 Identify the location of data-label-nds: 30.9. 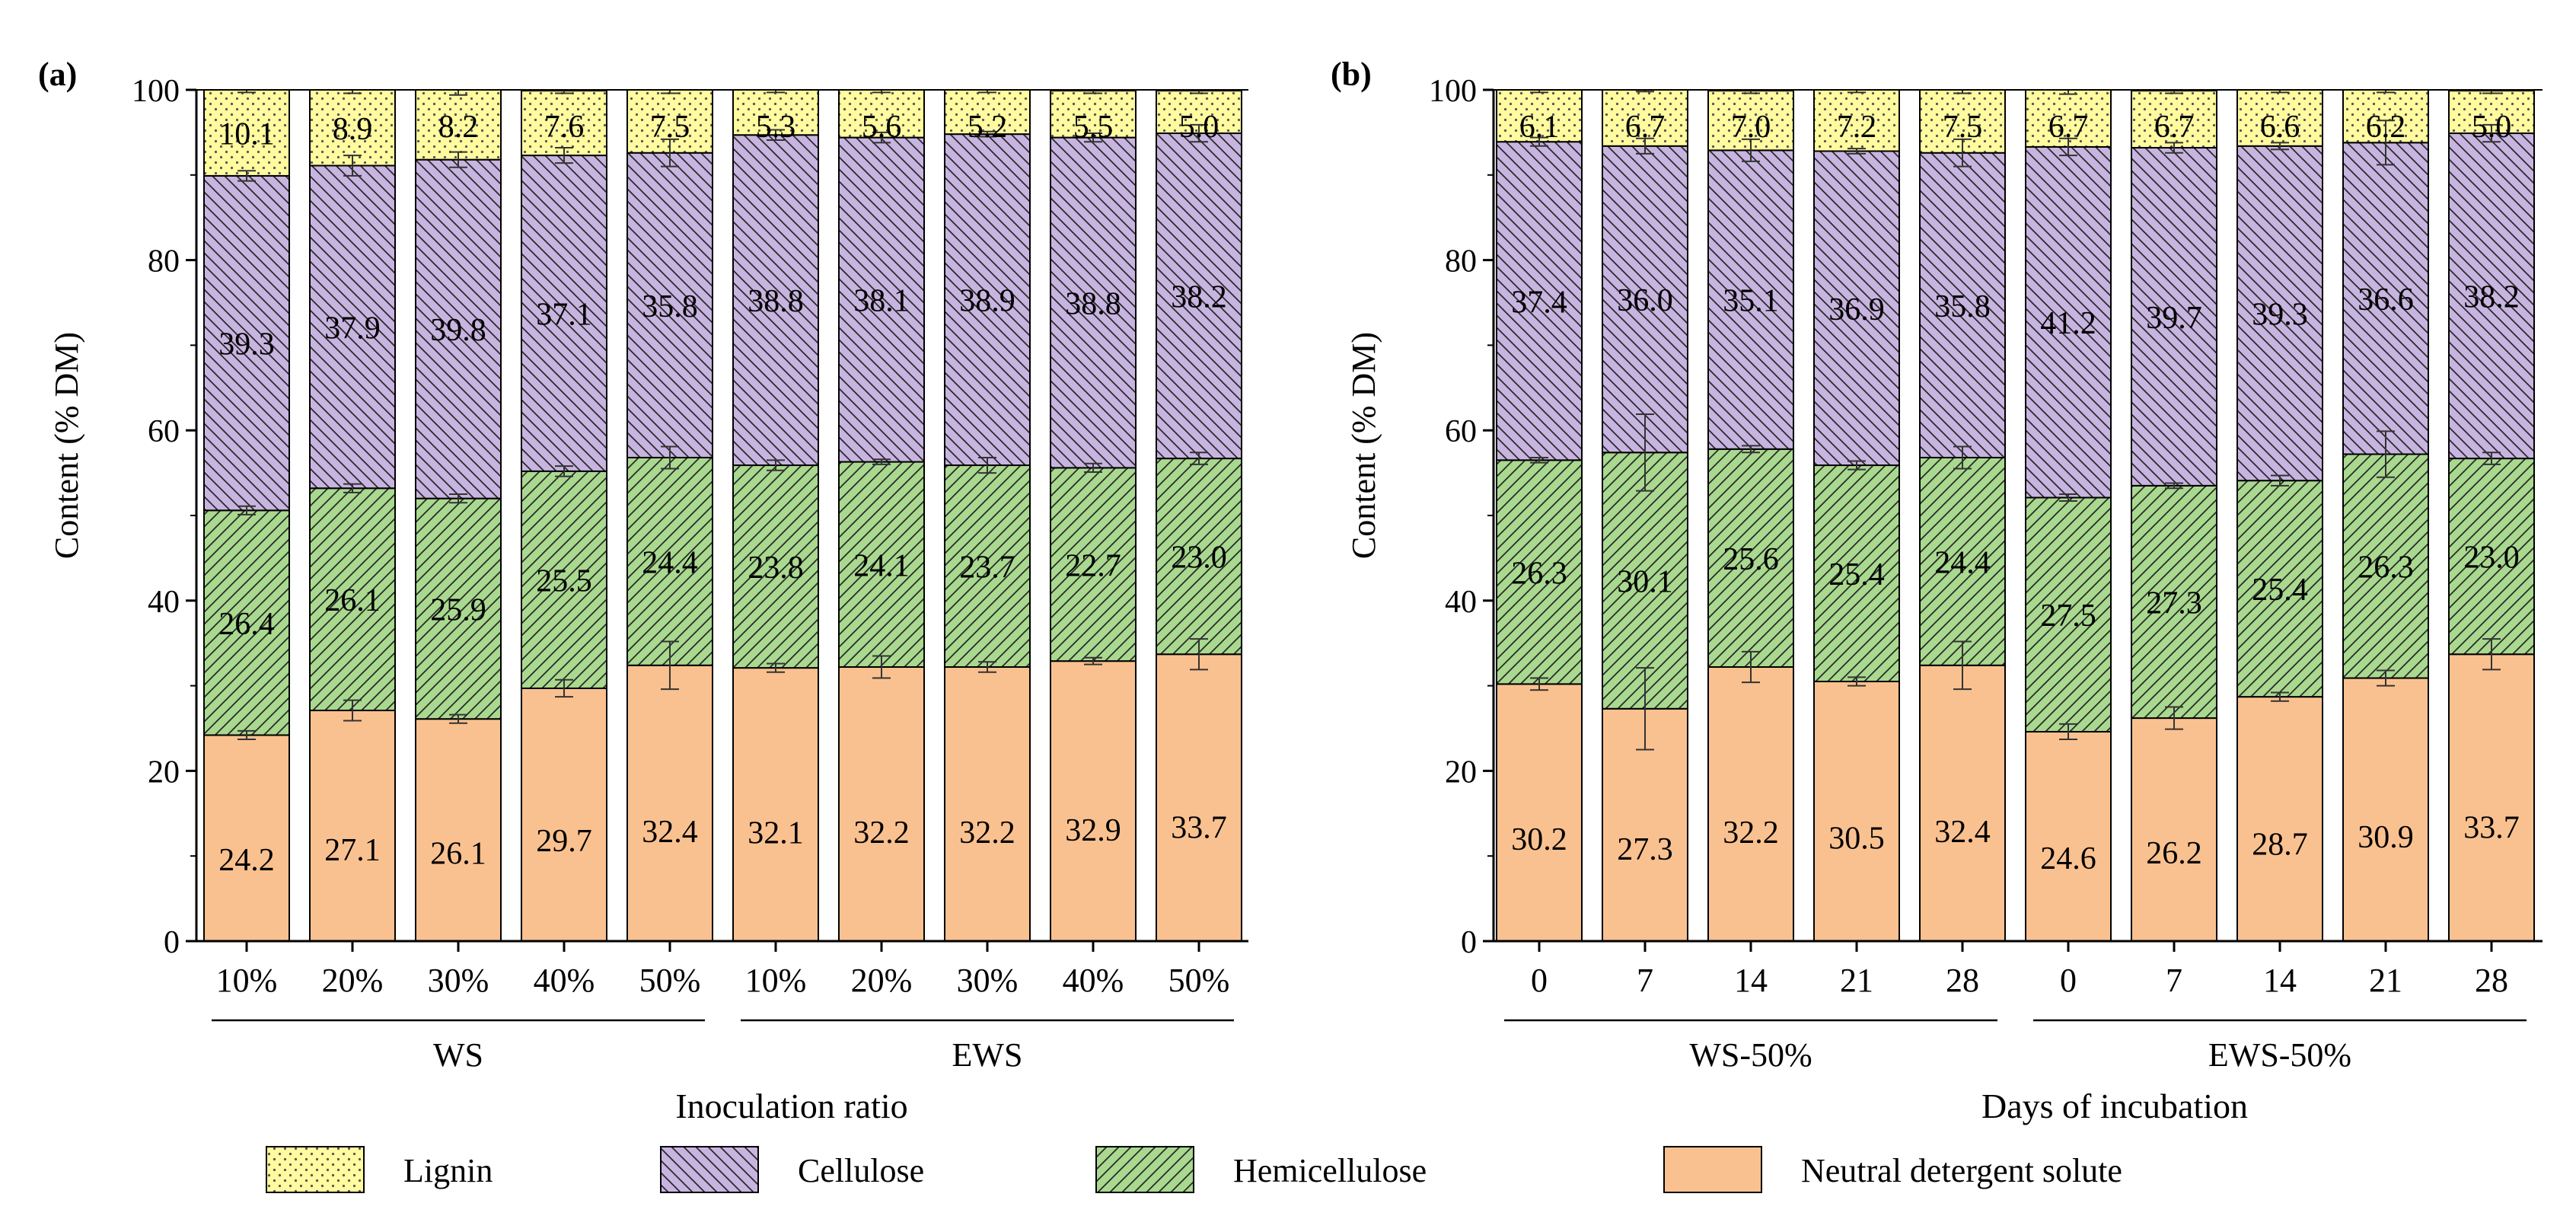
(2386, 837).